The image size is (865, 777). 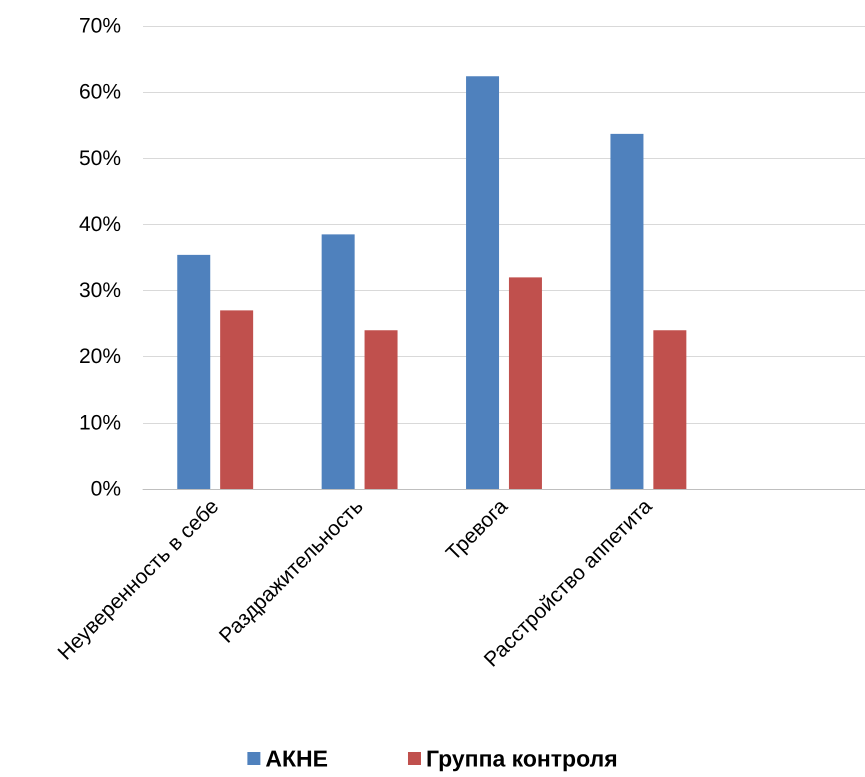 I want to click on y-tick-label: 70%, so click(x=99, y=26).